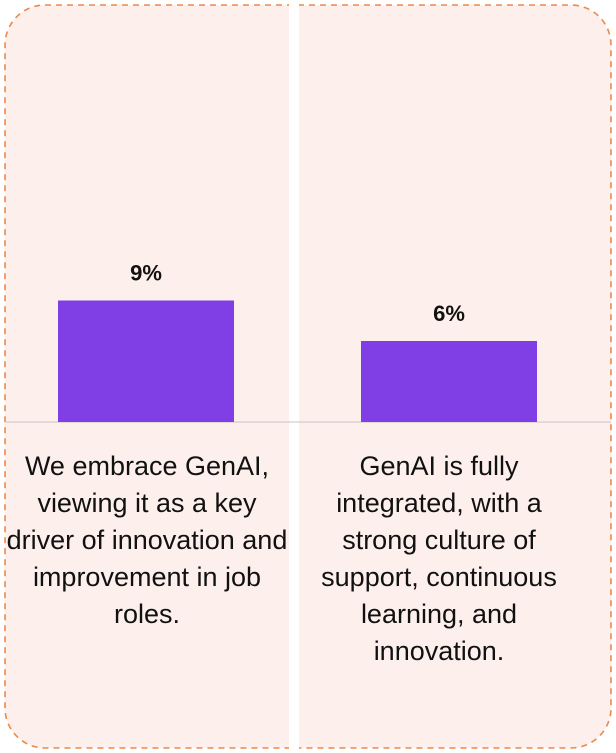 This screenshot has height=753, width=616. I want to click on panel-gap, so click(294, 376).